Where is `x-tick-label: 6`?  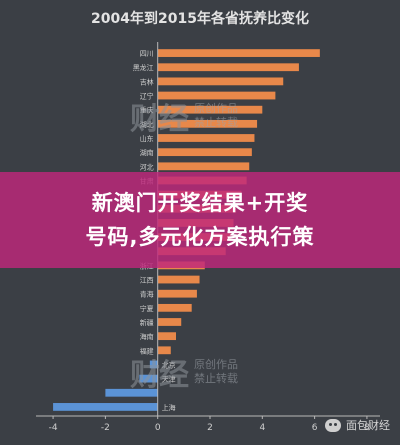
x-tick-label: 6 is located at coordinates (315, 428).